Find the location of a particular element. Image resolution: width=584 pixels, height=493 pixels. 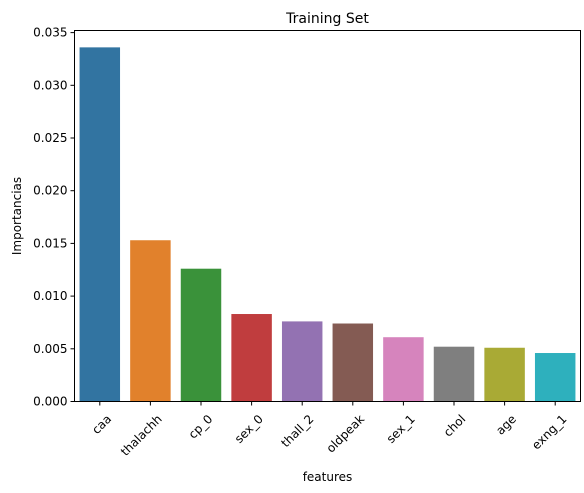

y-axis: 0.000 0.005 0.010 0.015 0.020 0.025 0.030 0.035 is located at coordinates (54, 217).